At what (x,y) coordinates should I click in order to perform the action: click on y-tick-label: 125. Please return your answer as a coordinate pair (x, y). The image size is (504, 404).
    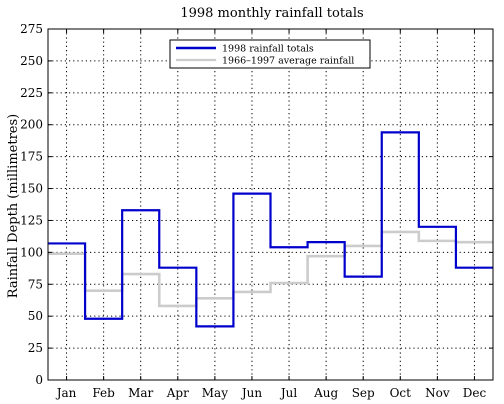
    Looking at the image, I should click on (31, 220).